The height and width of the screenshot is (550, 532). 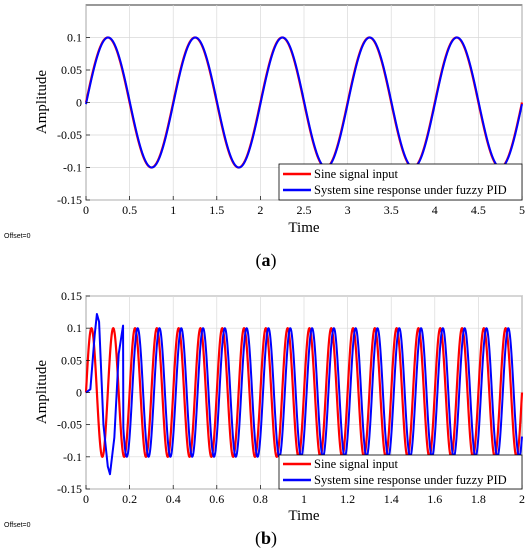 What do you see at coordinates (42, 102) in the screenshot?
I see `y-axis-label-a: Amplitude` at bounding box center [42, 102].